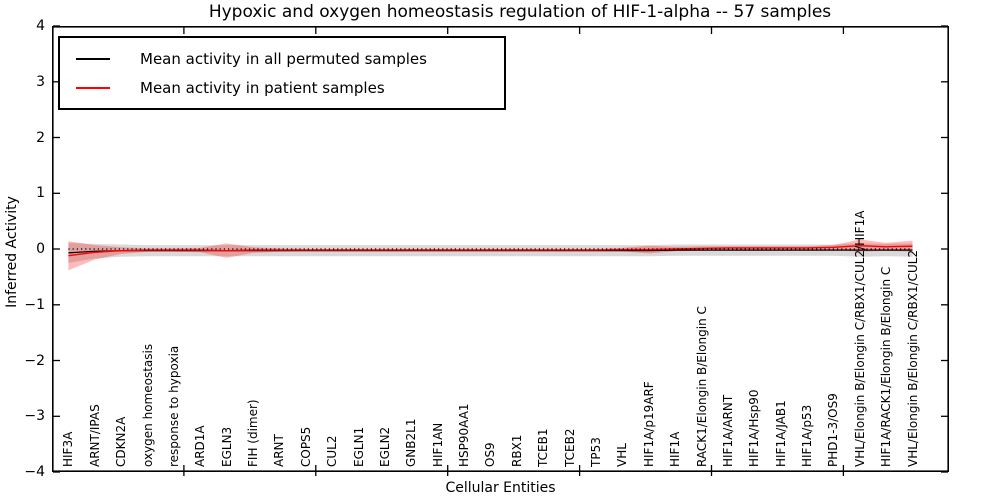  I want to click on x-category-label: ARNT, so click(279, 450).